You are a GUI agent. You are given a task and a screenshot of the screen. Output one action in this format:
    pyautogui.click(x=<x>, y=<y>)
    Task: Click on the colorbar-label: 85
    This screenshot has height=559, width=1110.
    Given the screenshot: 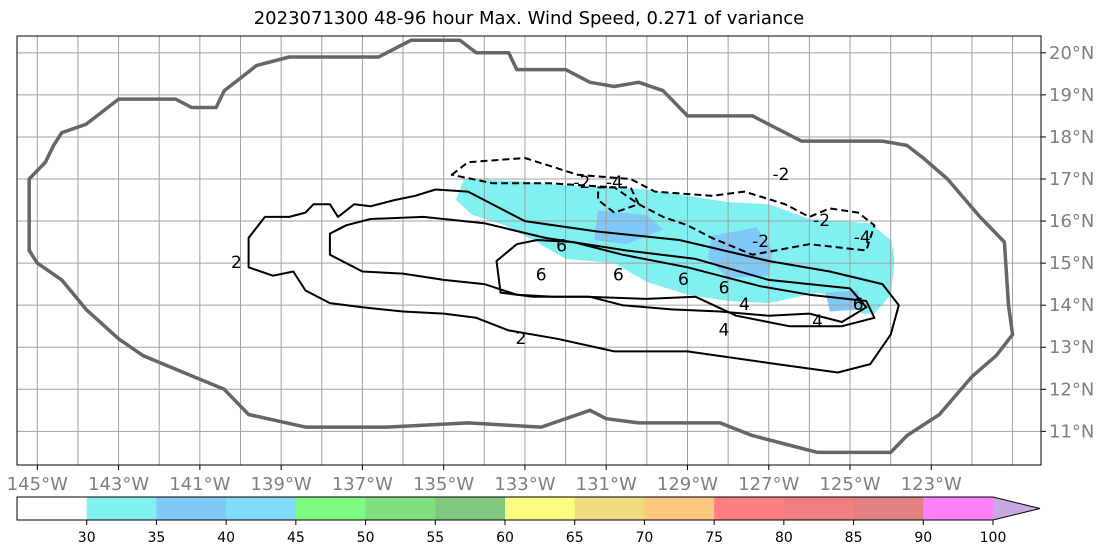 What is the action you would take?
    pyautogui.click(x=854, y=538)
    